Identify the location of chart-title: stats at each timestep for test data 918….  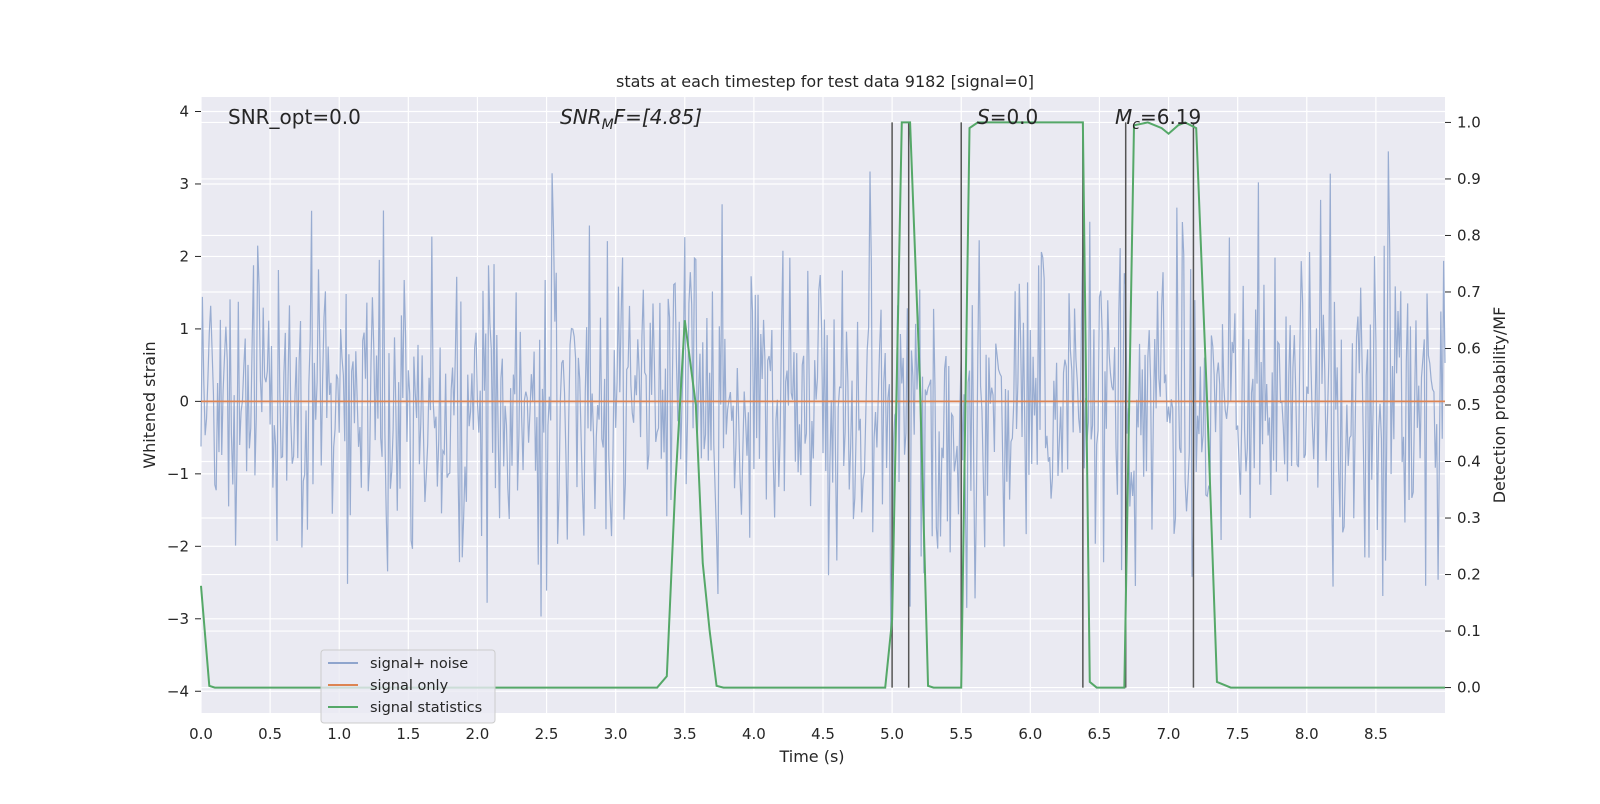
(825, 81).